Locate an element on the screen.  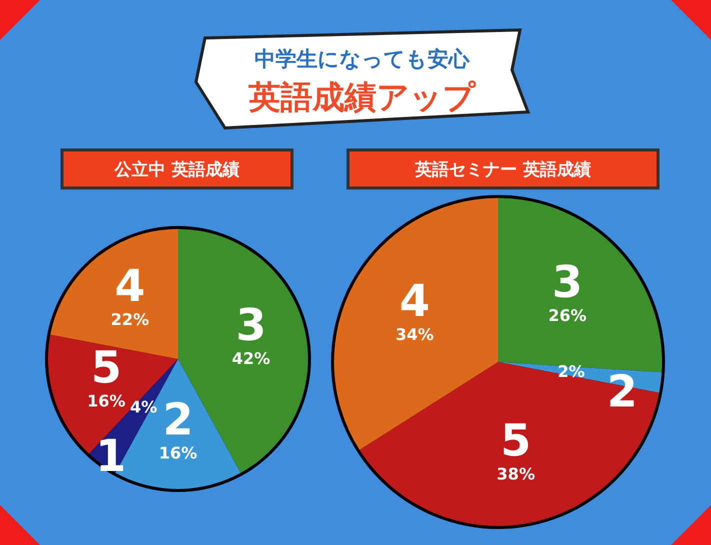
slice-label: 2 is located at coordinates (178, 420).